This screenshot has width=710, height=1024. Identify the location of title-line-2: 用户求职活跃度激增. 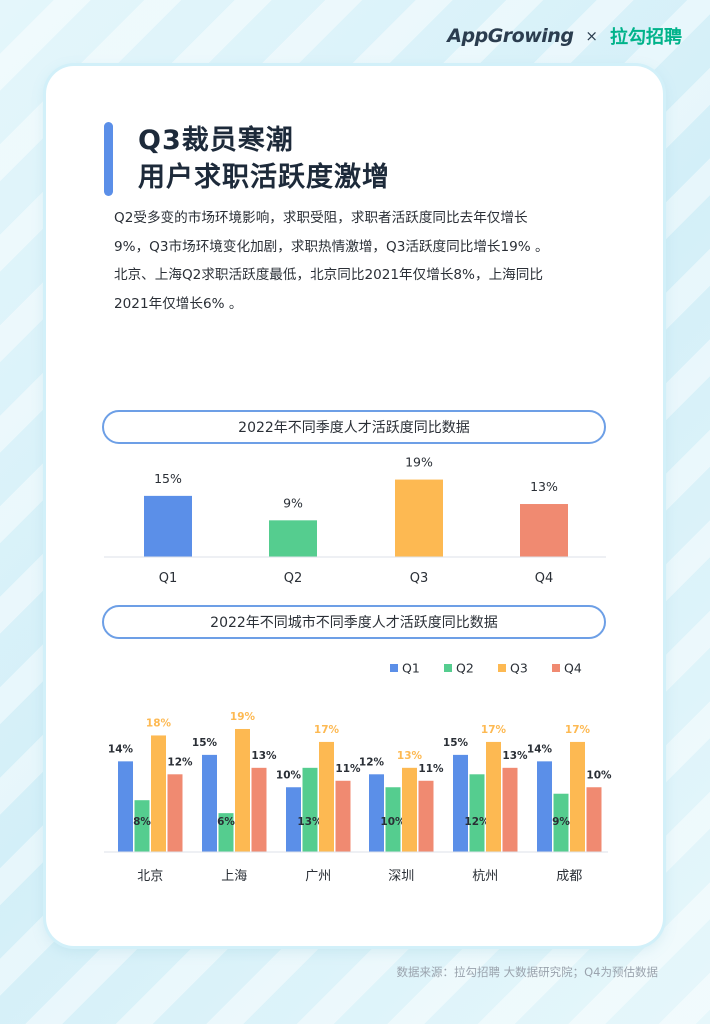
(264, 177).